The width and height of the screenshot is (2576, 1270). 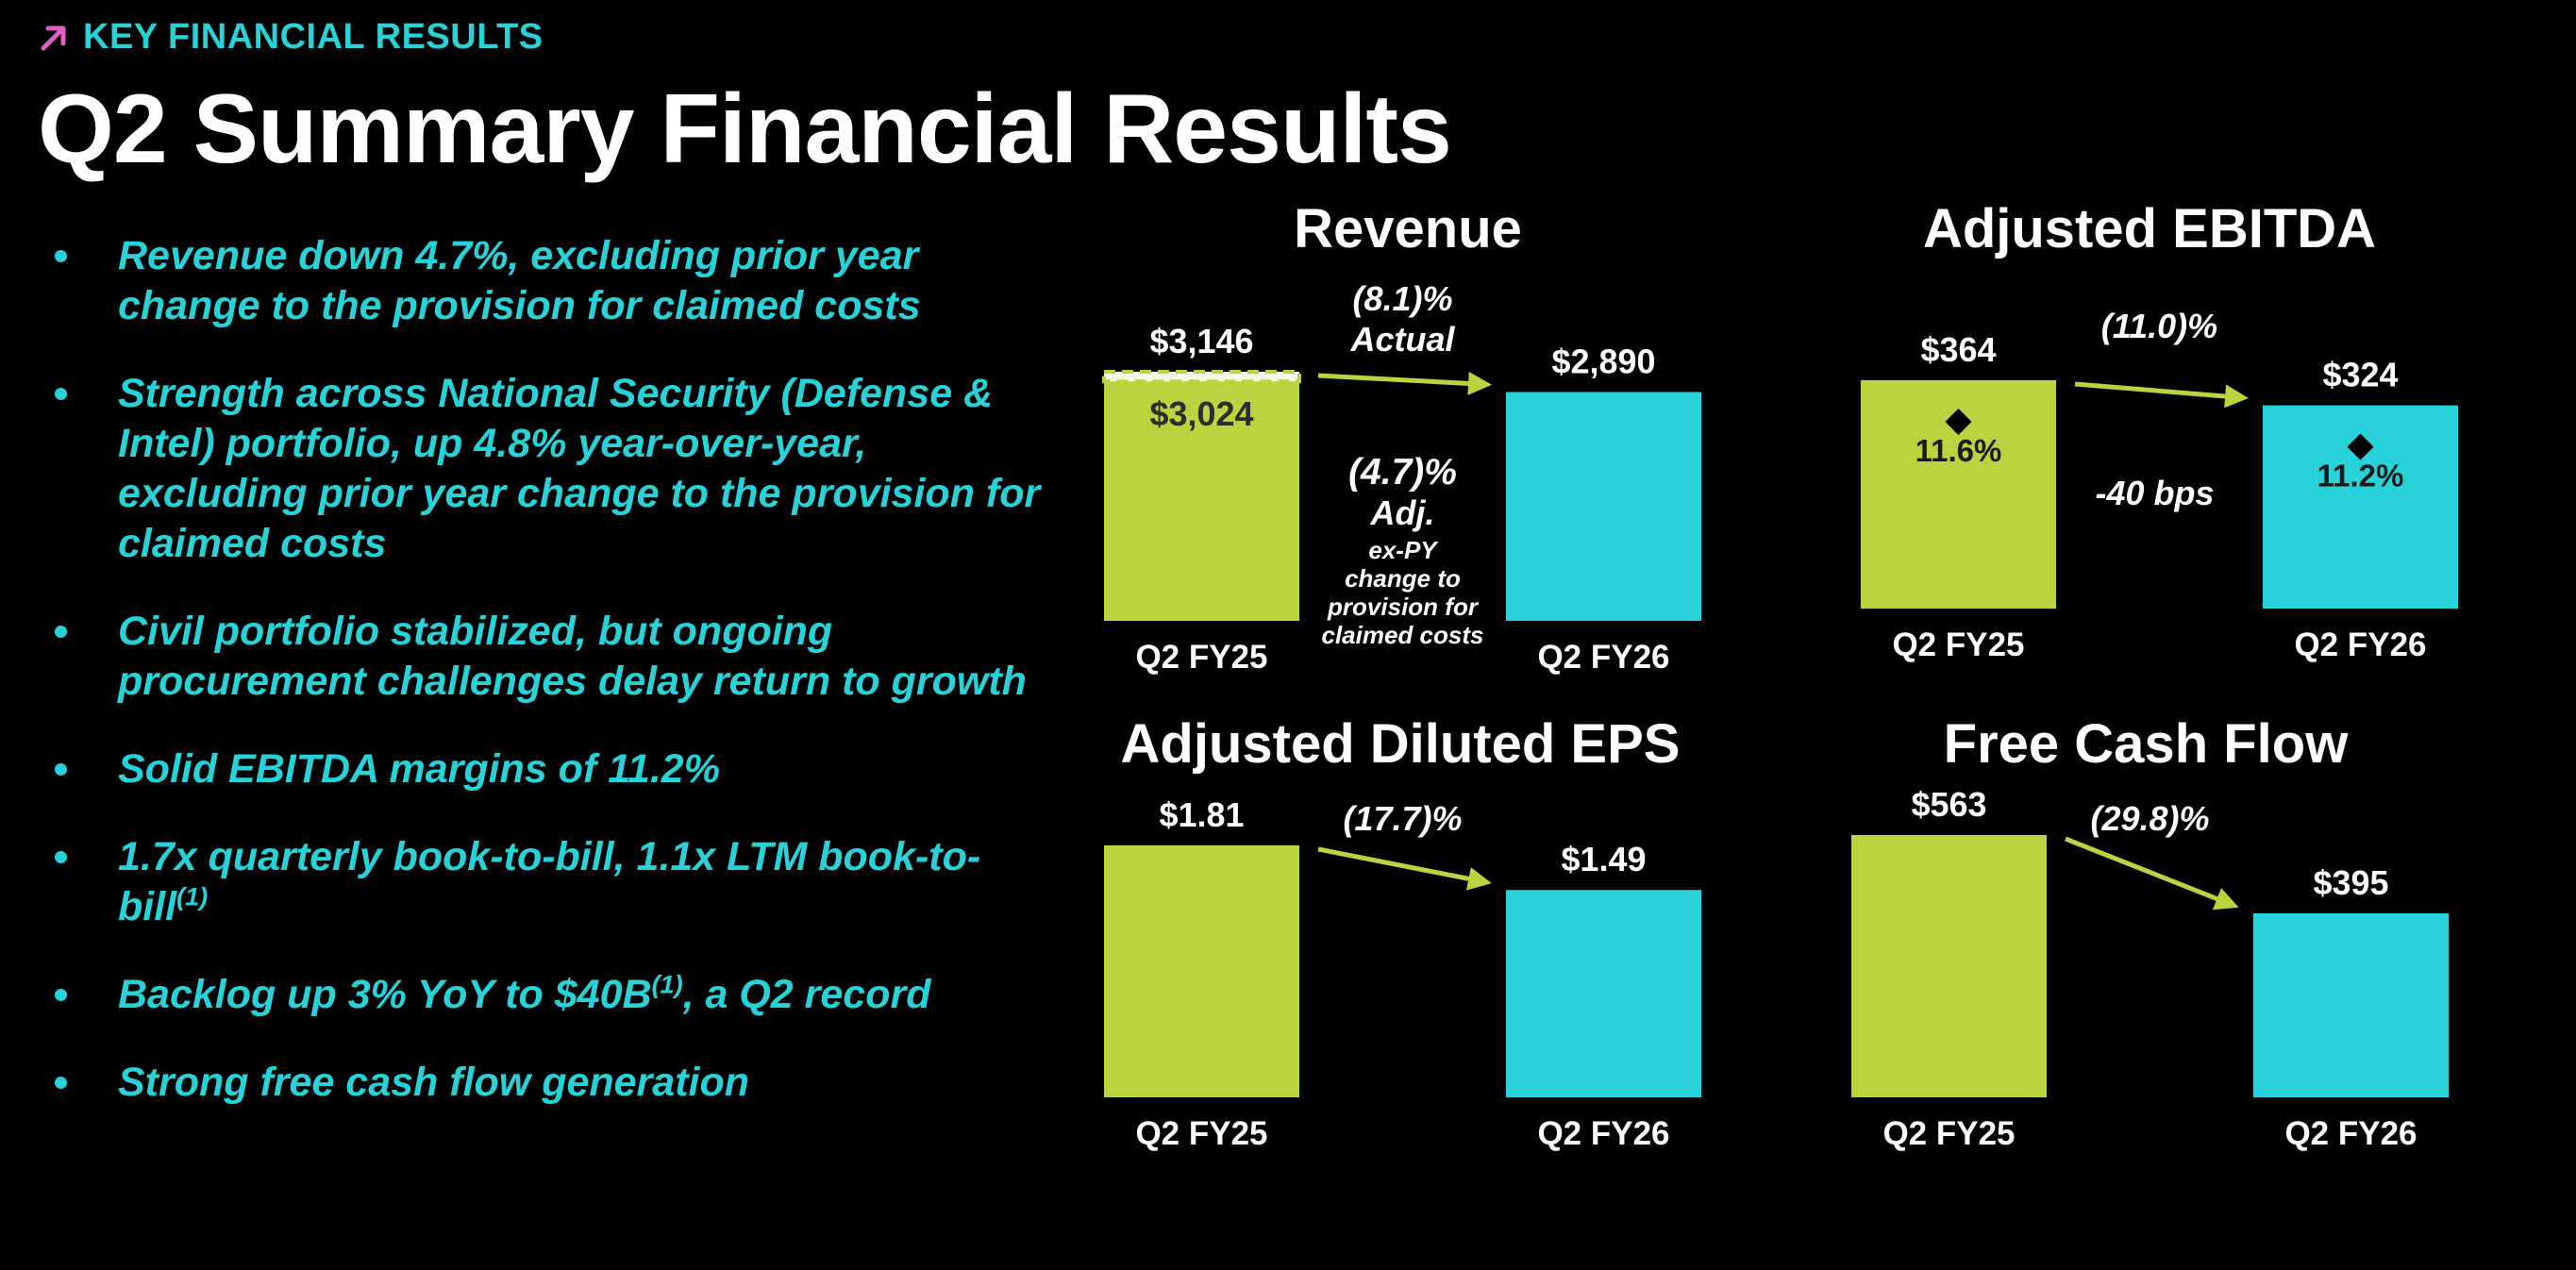 What do you see at coordinates (2149, 228) in the screenshot?
I see `chart-title: Adjusted EBITDA` at bounding box center [2149, 228].